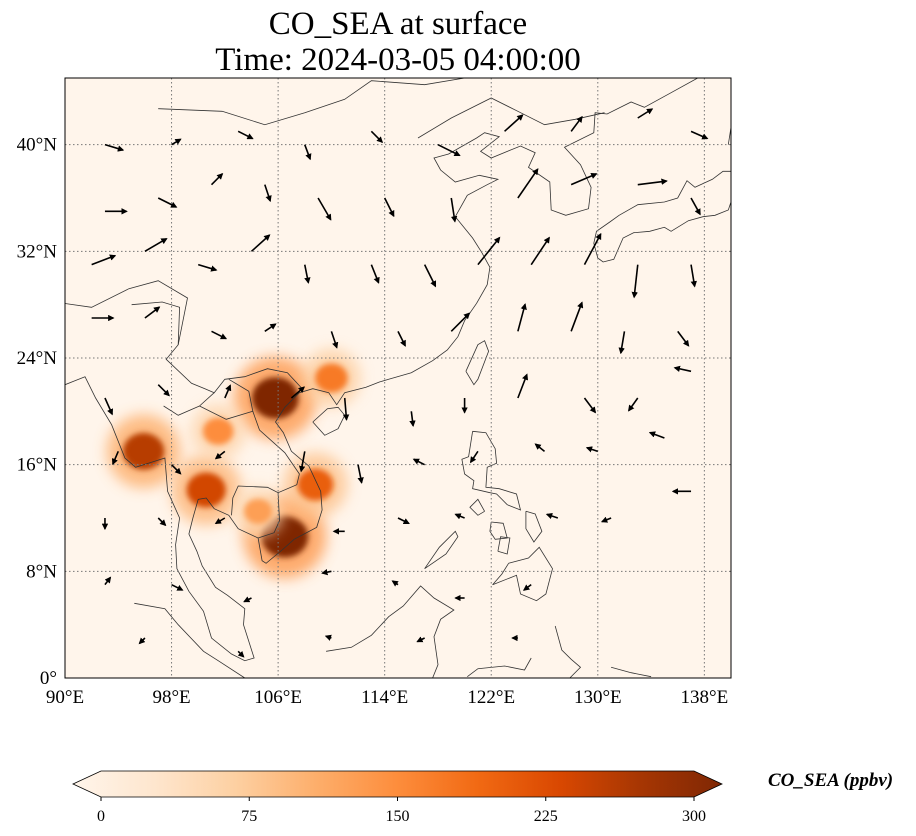 The height and width of the screenshot is (836, 916). I want to click on lon-tick-label: 138°E, so click(705, 697).